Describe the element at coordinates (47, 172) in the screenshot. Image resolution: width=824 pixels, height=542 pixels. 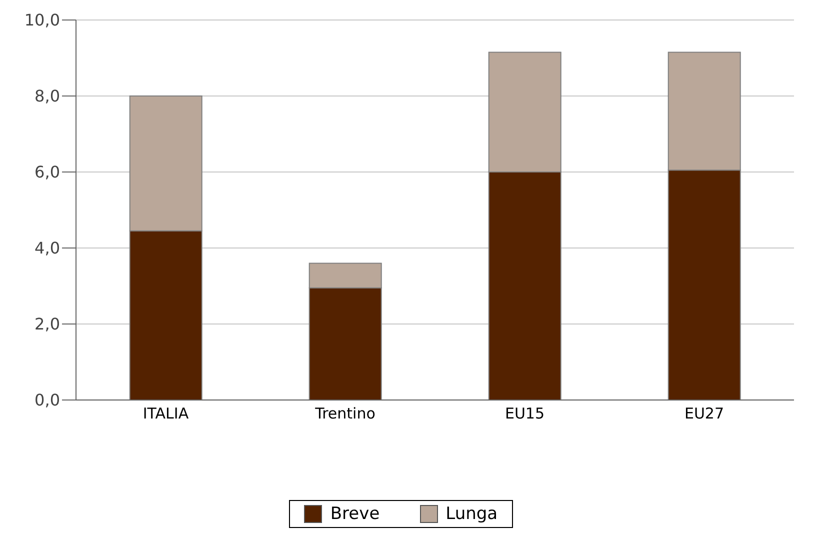
I see `y-tick-label: 6,0` at that location.